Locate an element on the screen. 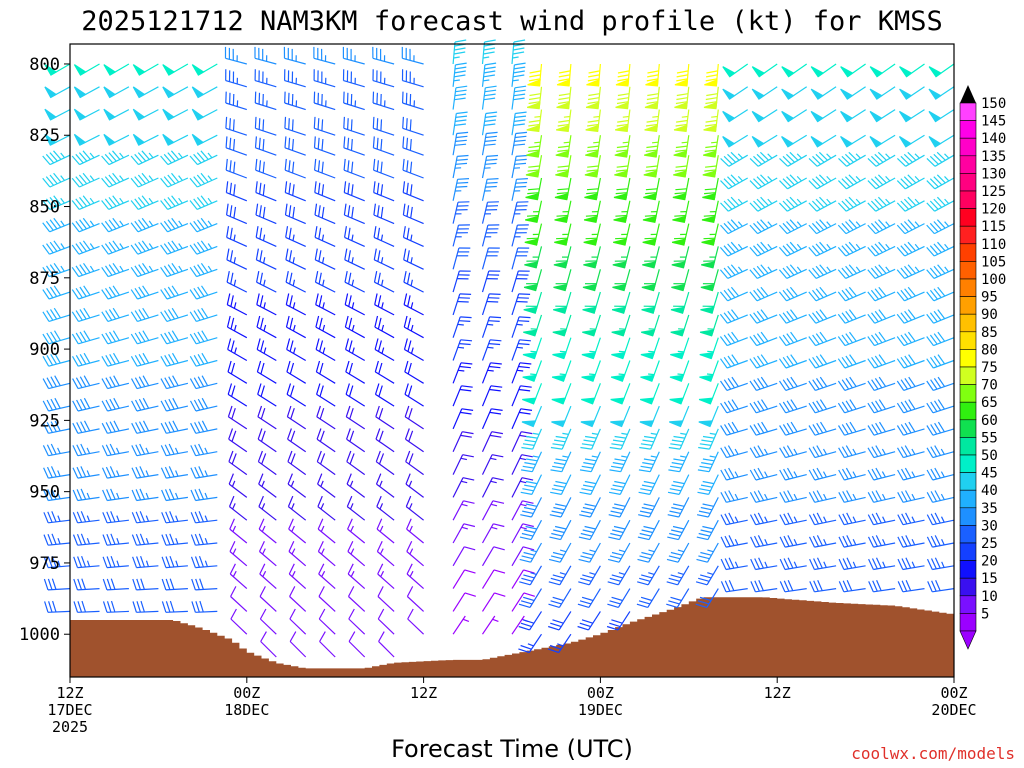 The height and width of the screenshot is (768, 1024). y-tick-label: 925 is located at coordinates (44, 421).